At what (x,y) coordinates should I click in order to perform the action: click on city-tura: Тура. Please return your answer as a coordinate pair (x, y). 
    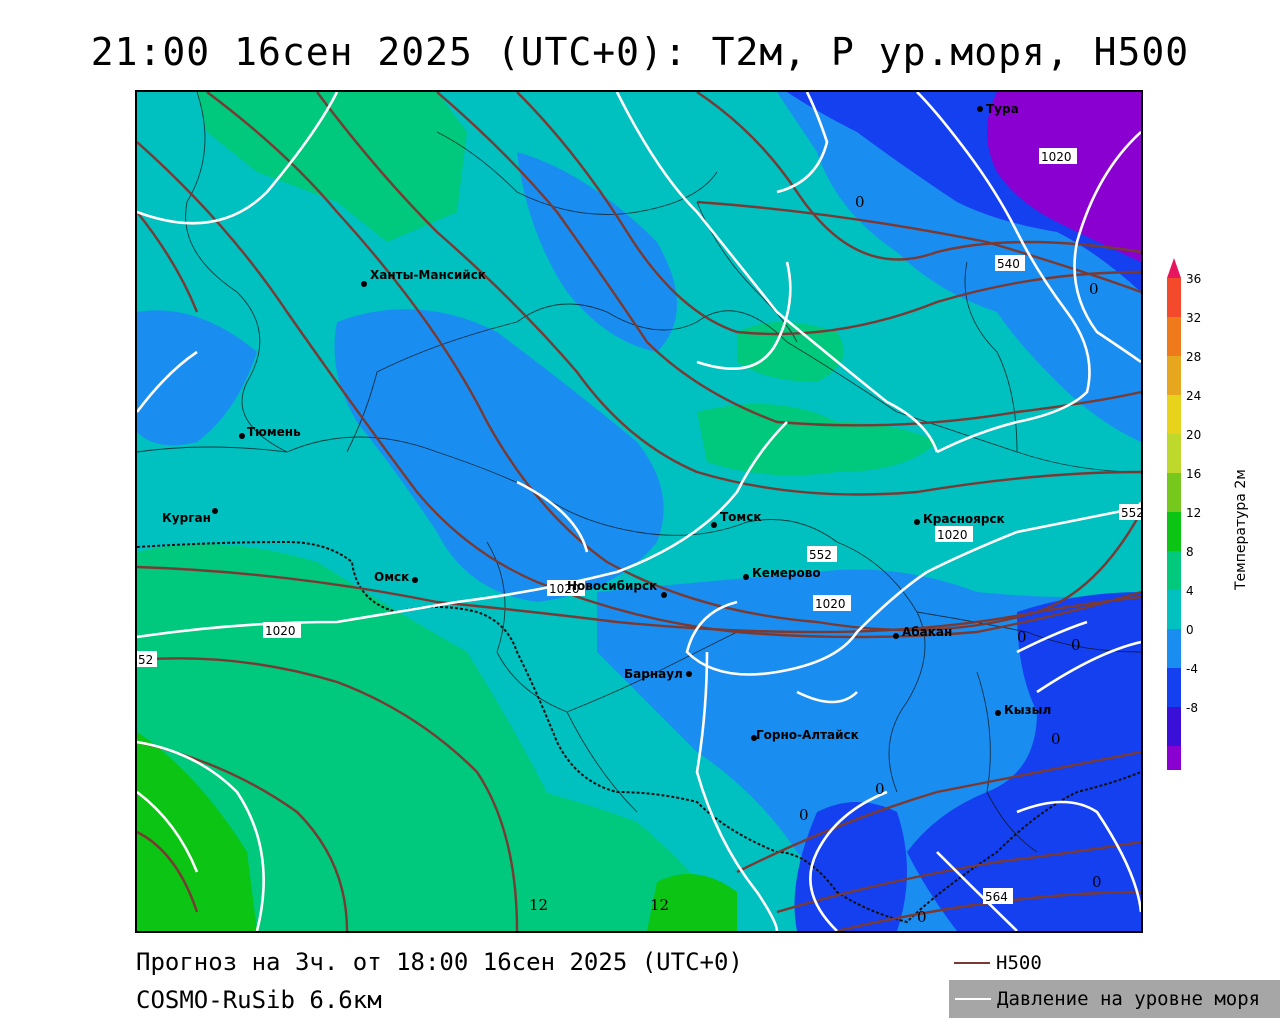
    Looking at the image, I should click on (998, 109).